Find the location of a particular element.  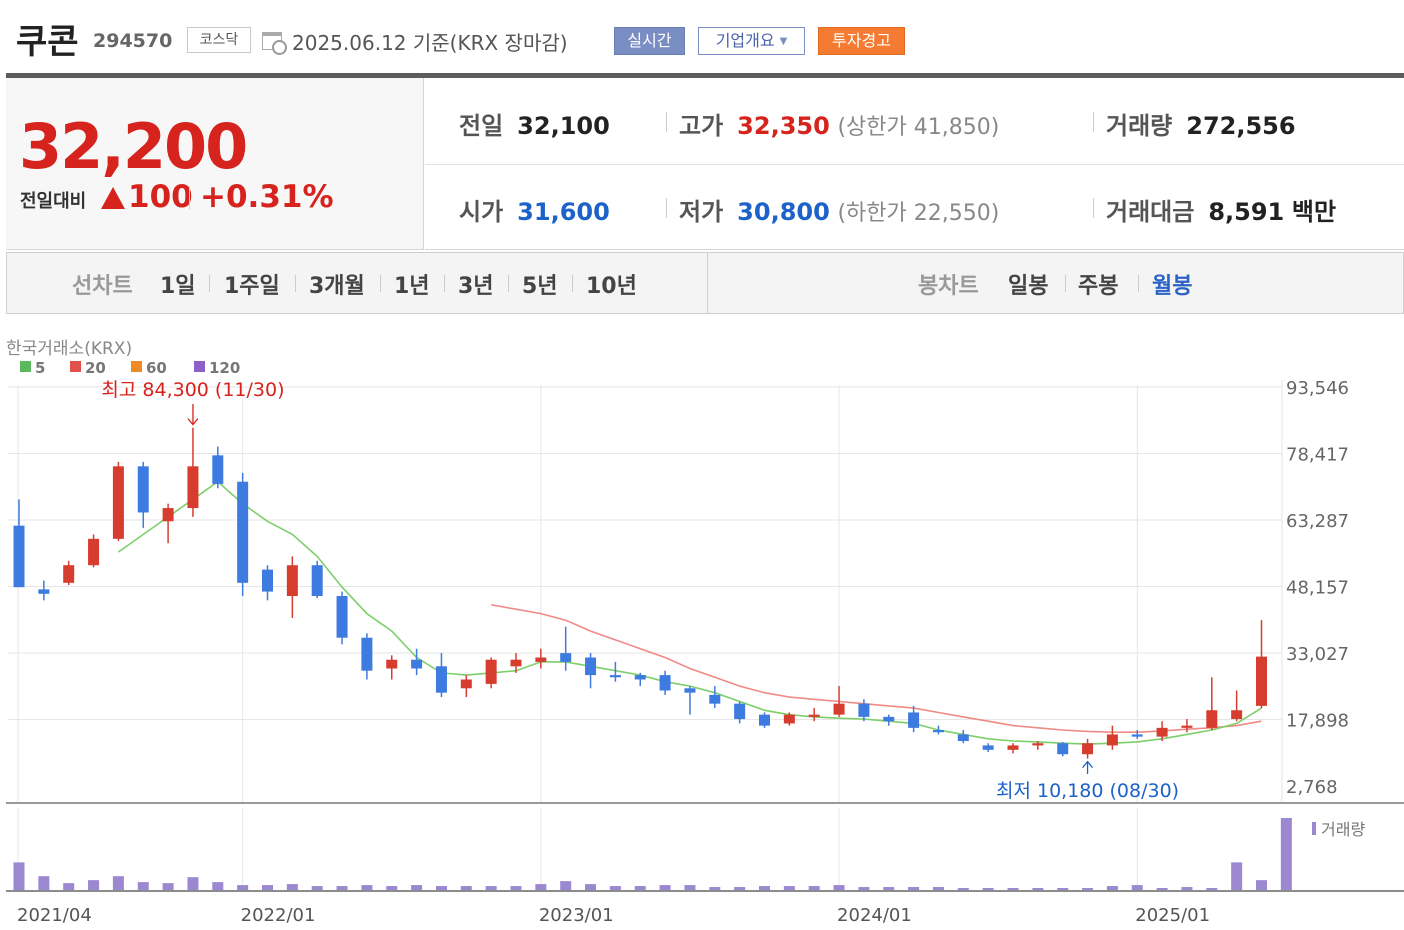

legend-label: 20 is located at coordinates (95, 368).